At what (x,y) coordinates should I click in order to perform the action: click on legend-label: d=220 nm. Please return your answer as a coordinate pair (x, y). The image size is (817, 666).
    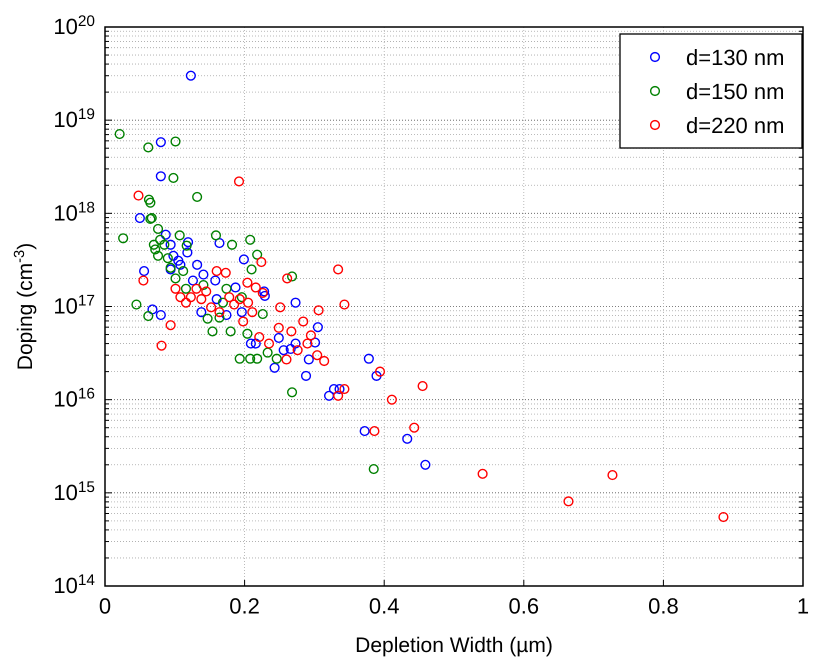
    Looking at the image, I should click on (735, 125).